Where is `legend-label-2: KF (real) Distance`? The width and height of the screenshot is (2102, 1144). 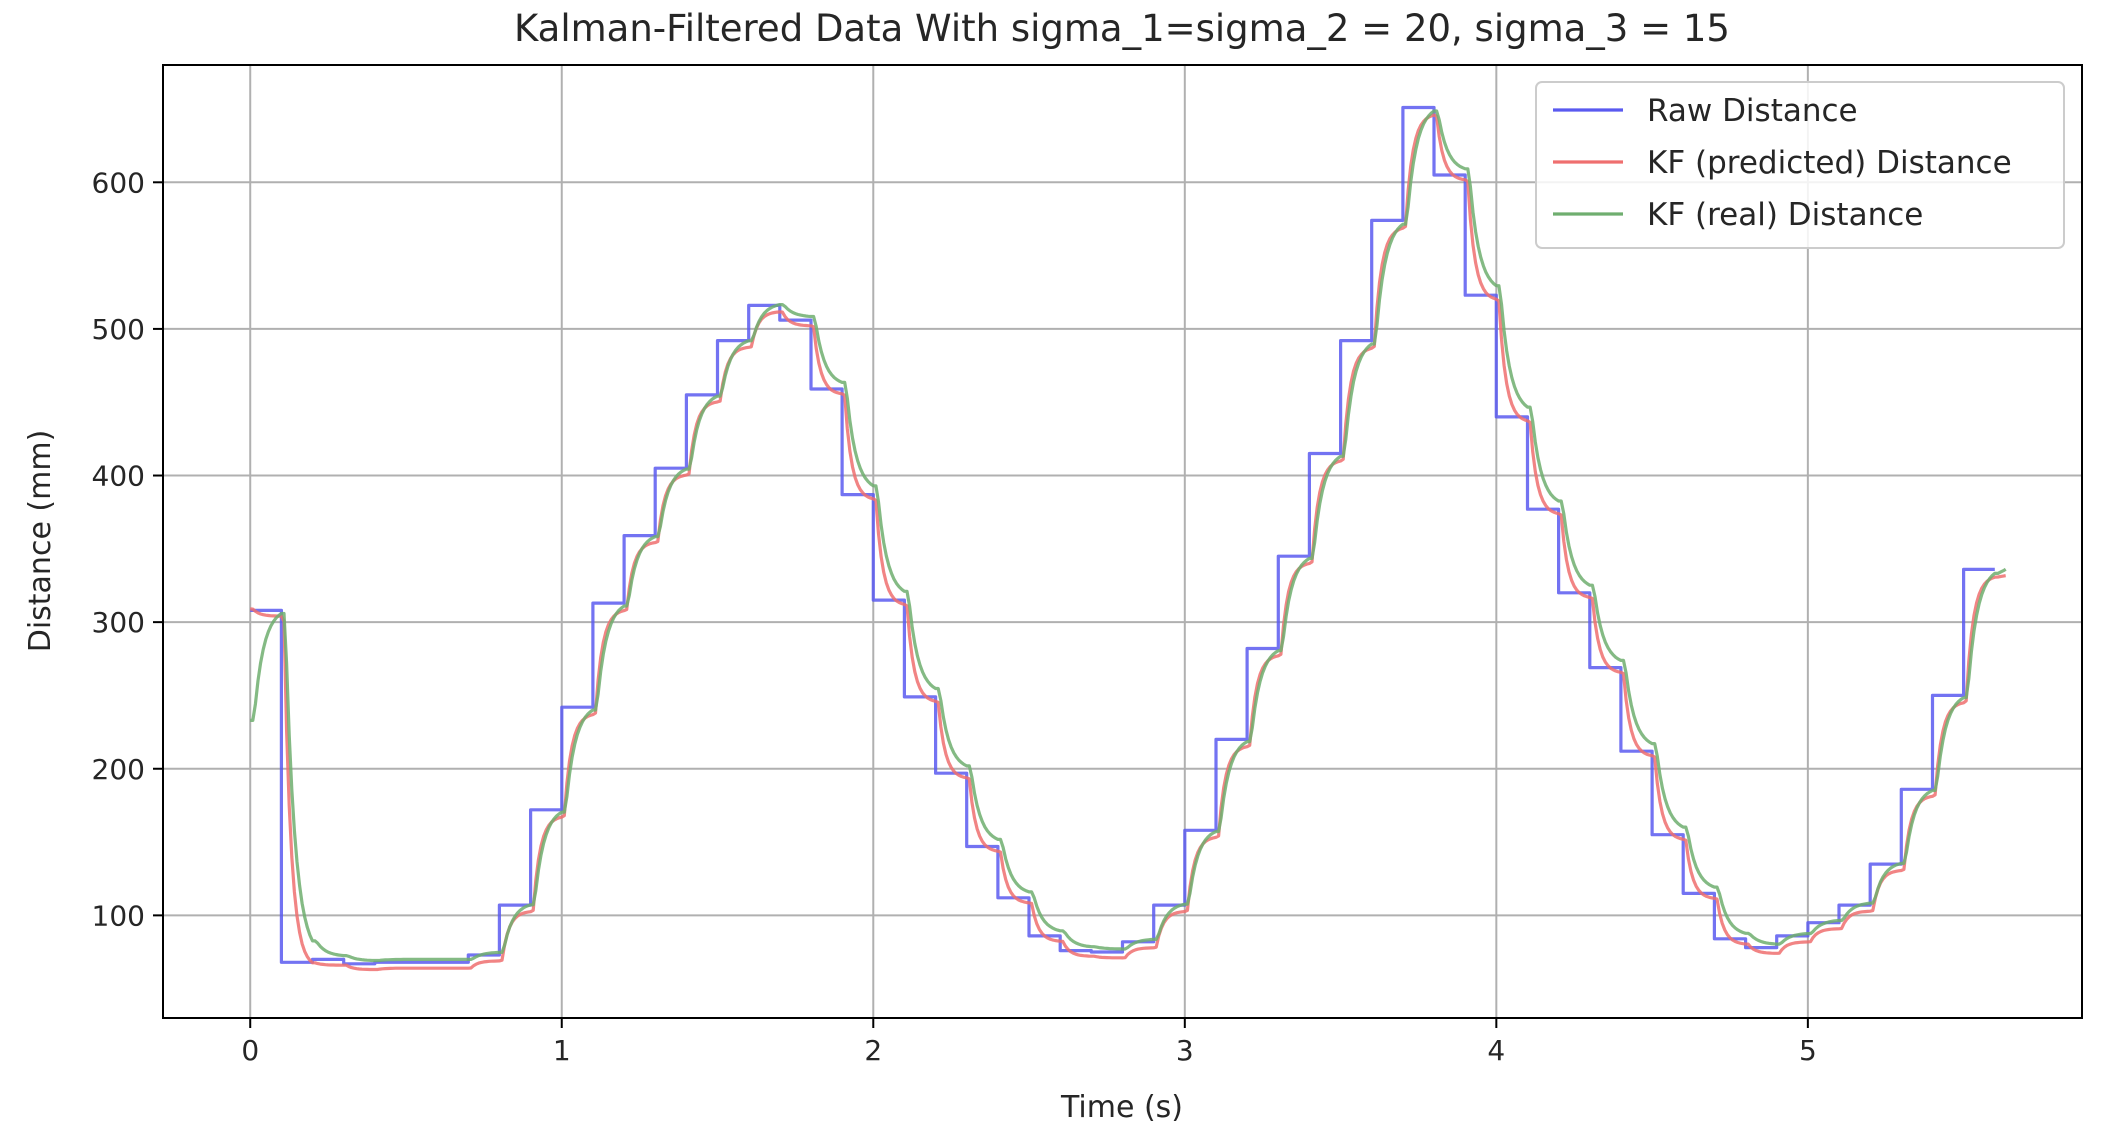 legend-label-2: KF (real) Distance is located at coordinates (1785, 215).